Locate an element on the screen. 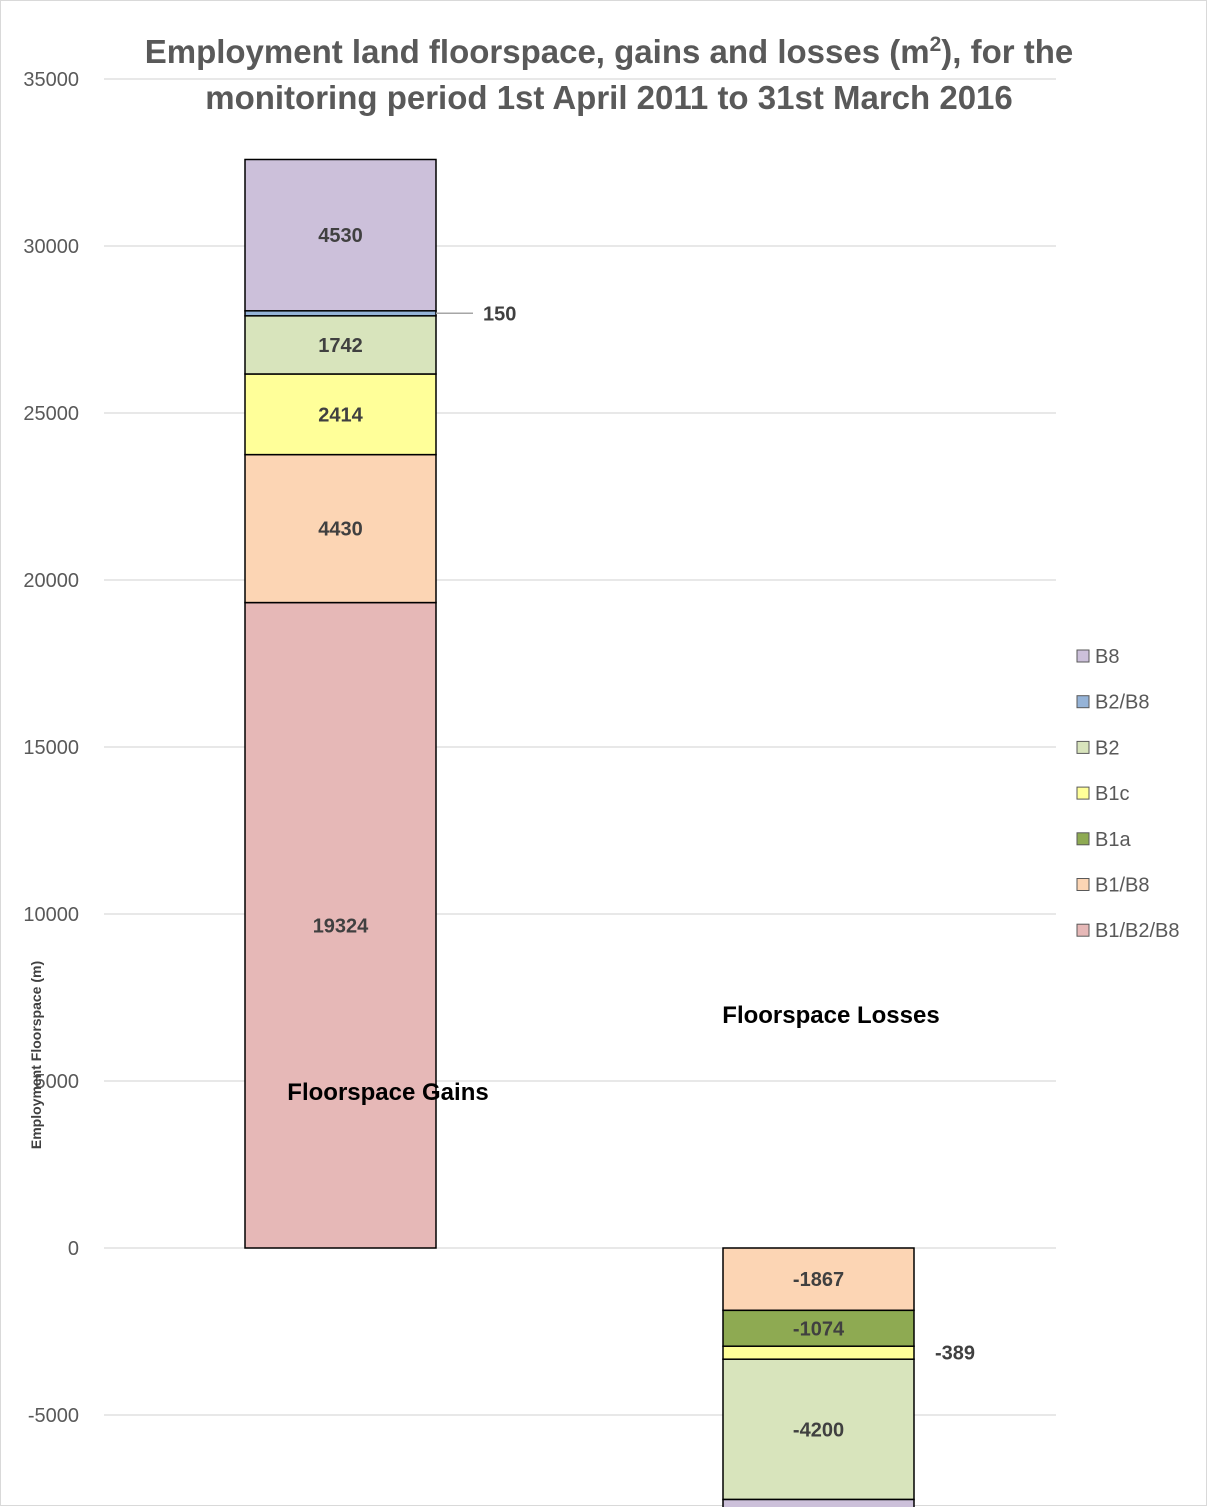 This screenshot has width=1207, height=1507. y-tick-label: -5000 is located at coordinates (53, 1416).